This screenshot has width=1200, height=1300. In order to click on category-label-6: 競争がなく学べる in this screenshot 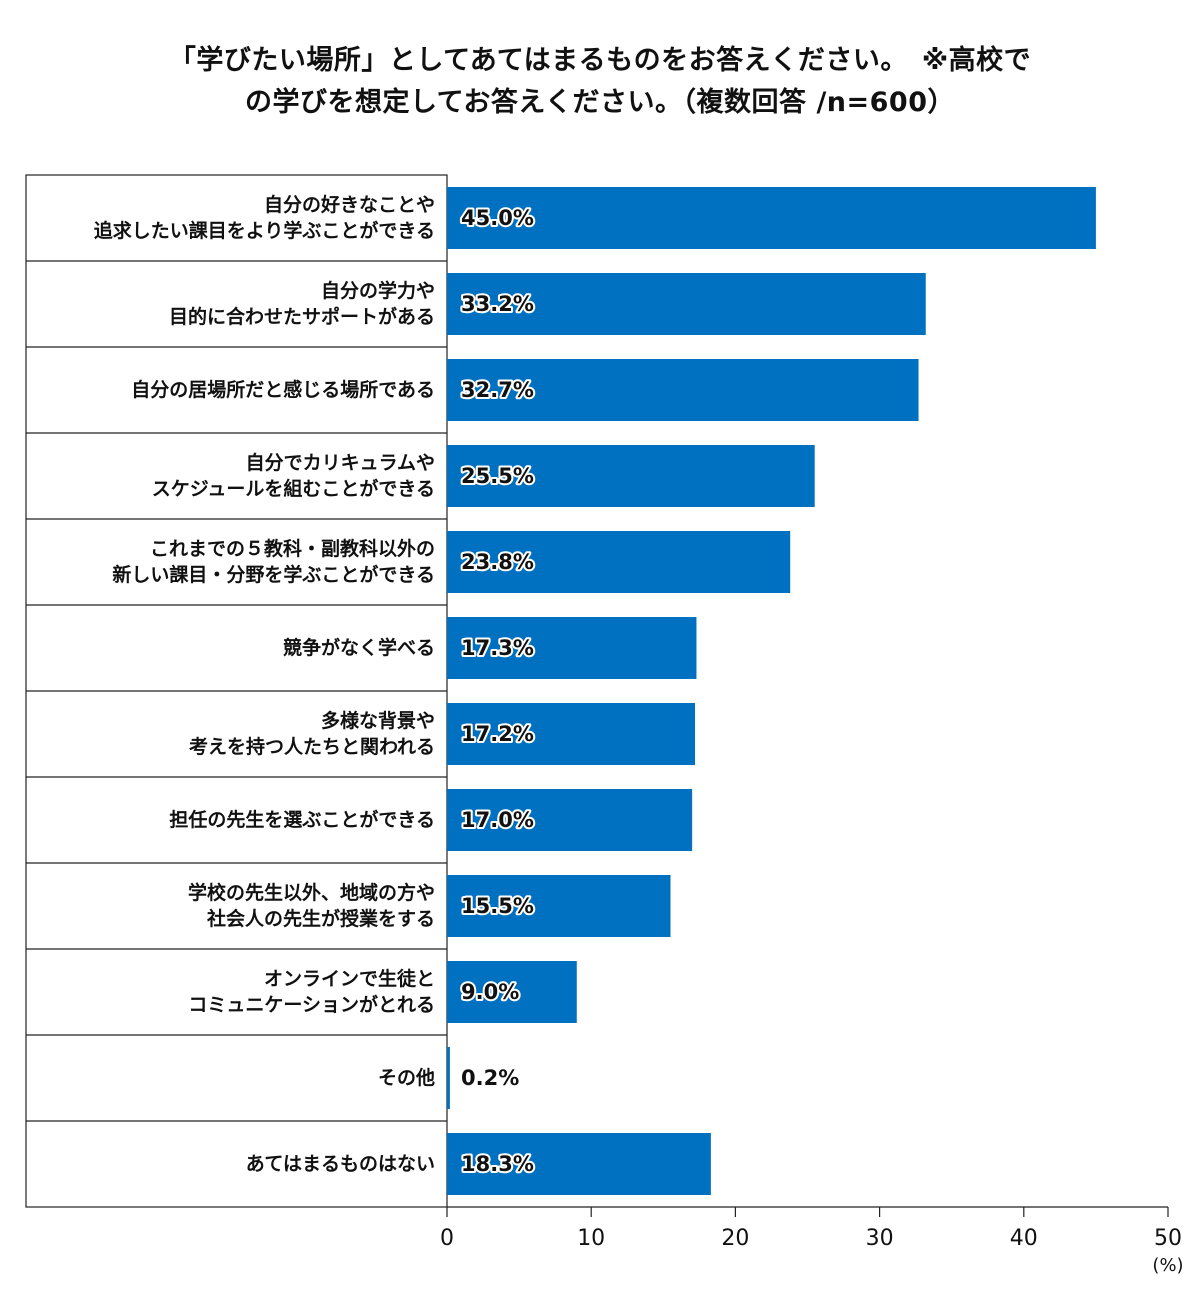, I will do `click(359, 647)`.